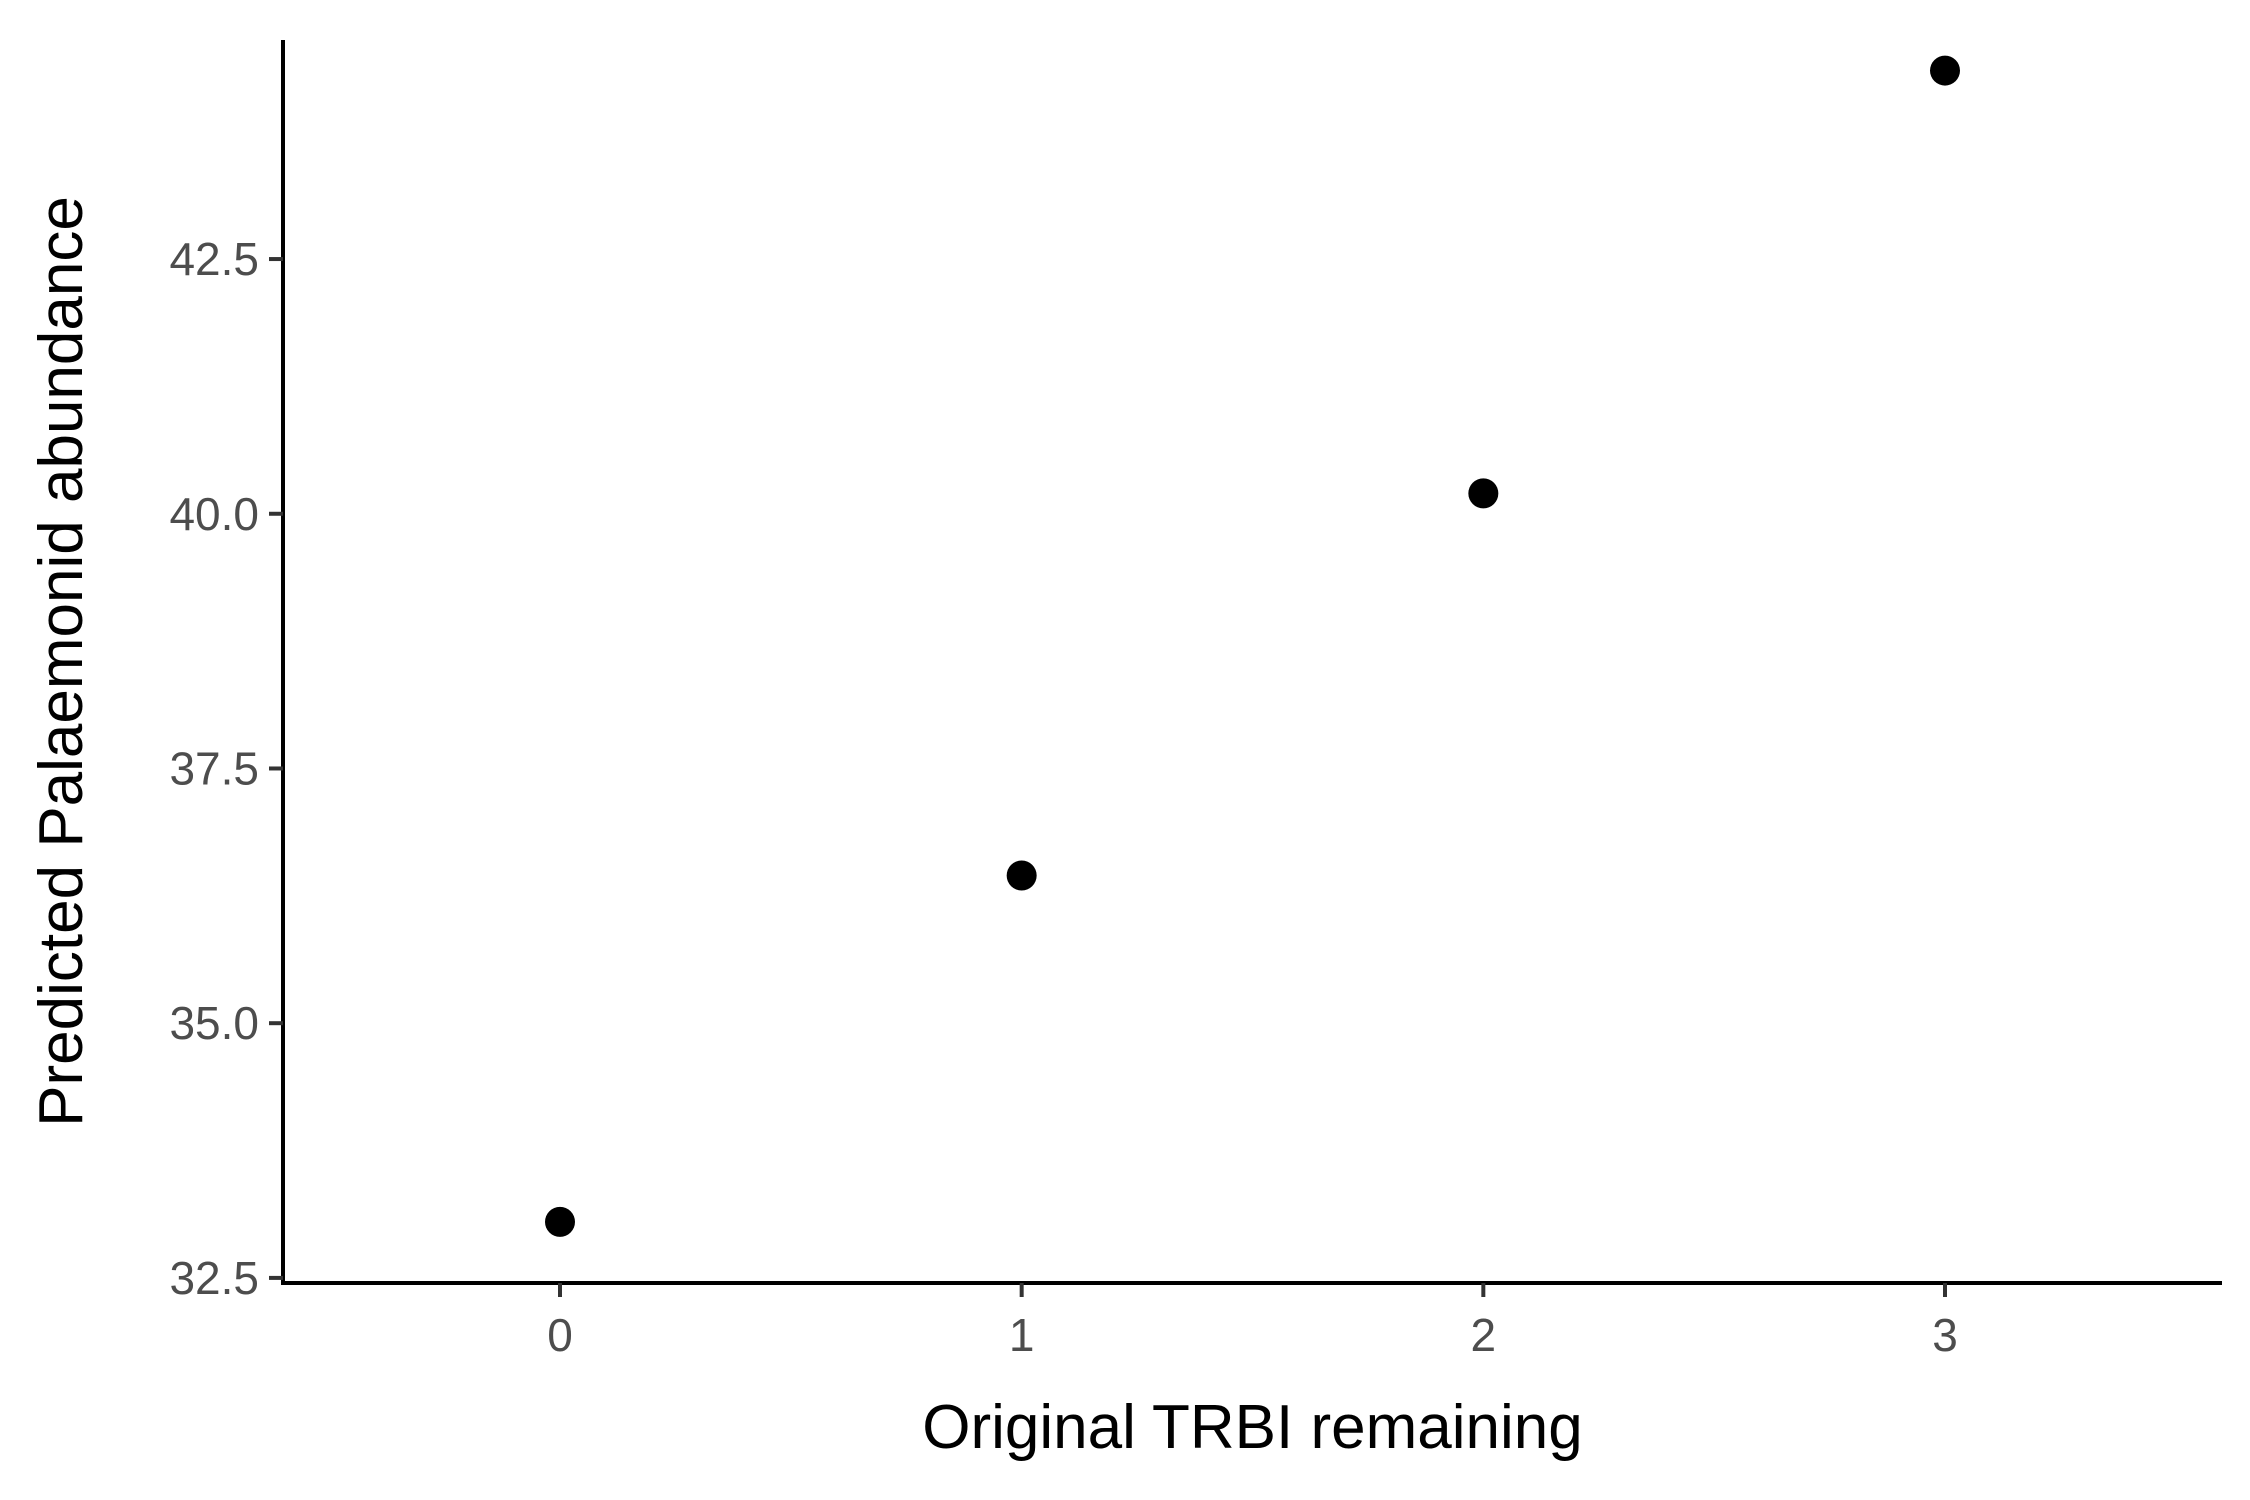 This screenshot has height=1500, width=2250. I want to click on y-tick-label: 37.5, so click(214, 768).